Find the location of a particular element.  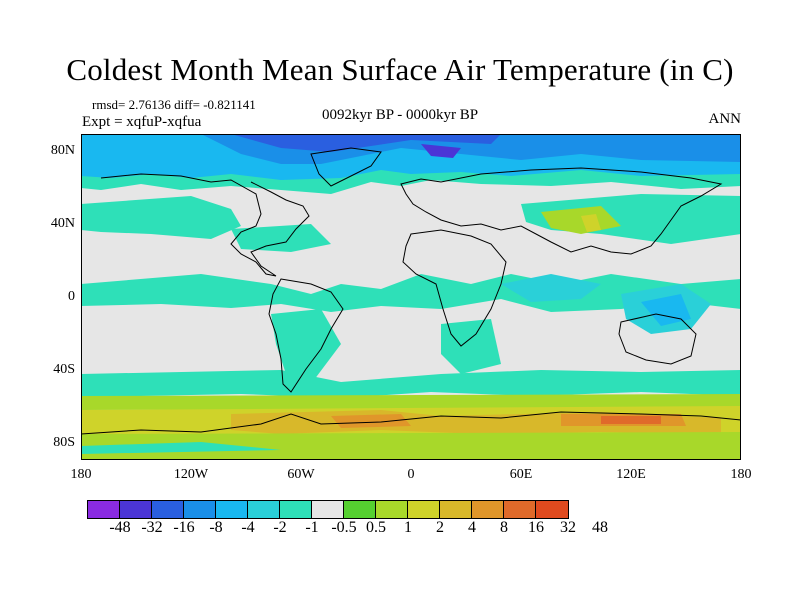

x-tick-180w: 180 is located at coordinates (81, 474).